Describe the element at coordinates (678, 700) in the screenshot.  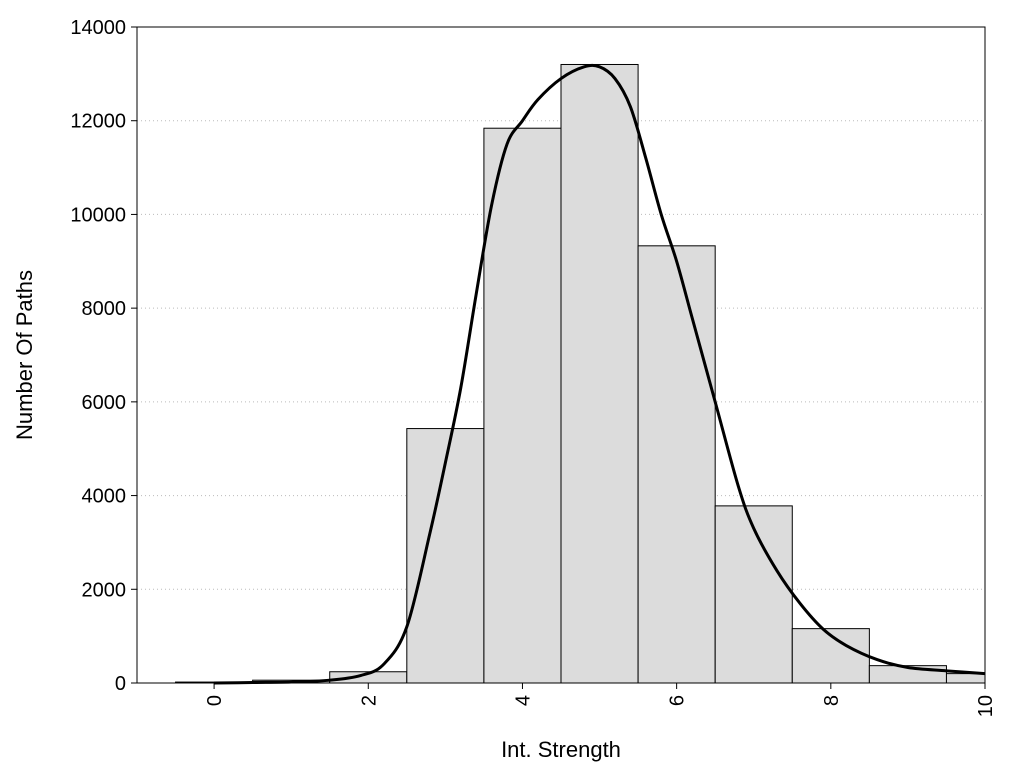
I see `x-tick-label: 6` at that location.